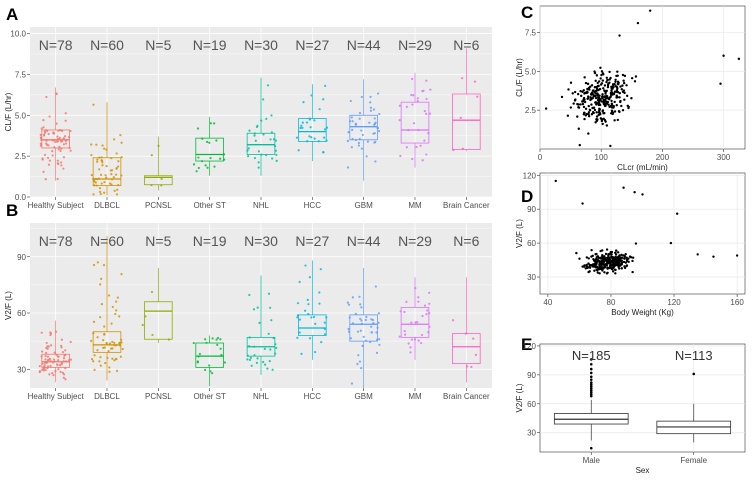 This screenshot has width=753, height=502. What do you see at coordinates (157, 317) in the screenshot?
I see `box-group-B-2: N=5 PCNSL` at bounding box center [157, 317].